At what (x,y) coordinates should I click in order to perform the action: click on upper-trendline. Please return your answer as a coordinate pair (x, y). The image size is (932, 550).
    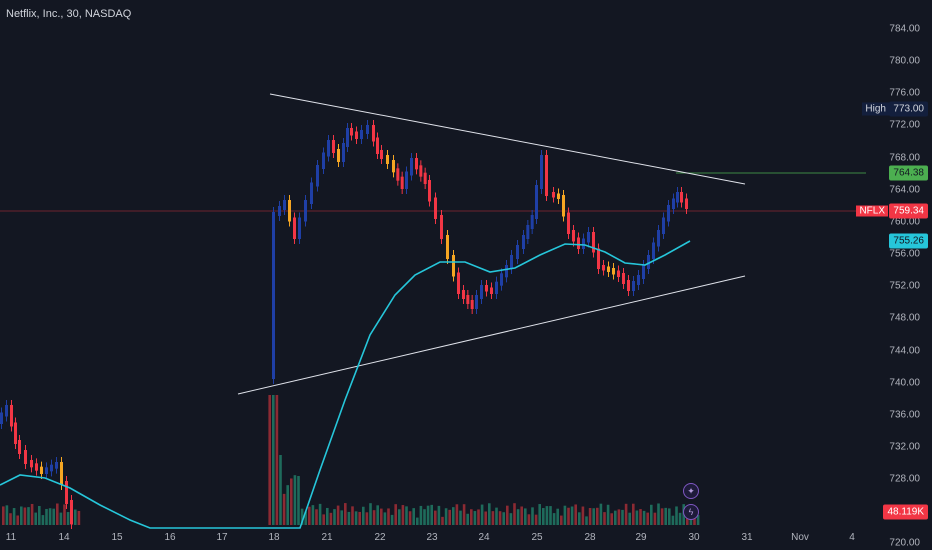
    Looking at the image, I should click on (507, 139).